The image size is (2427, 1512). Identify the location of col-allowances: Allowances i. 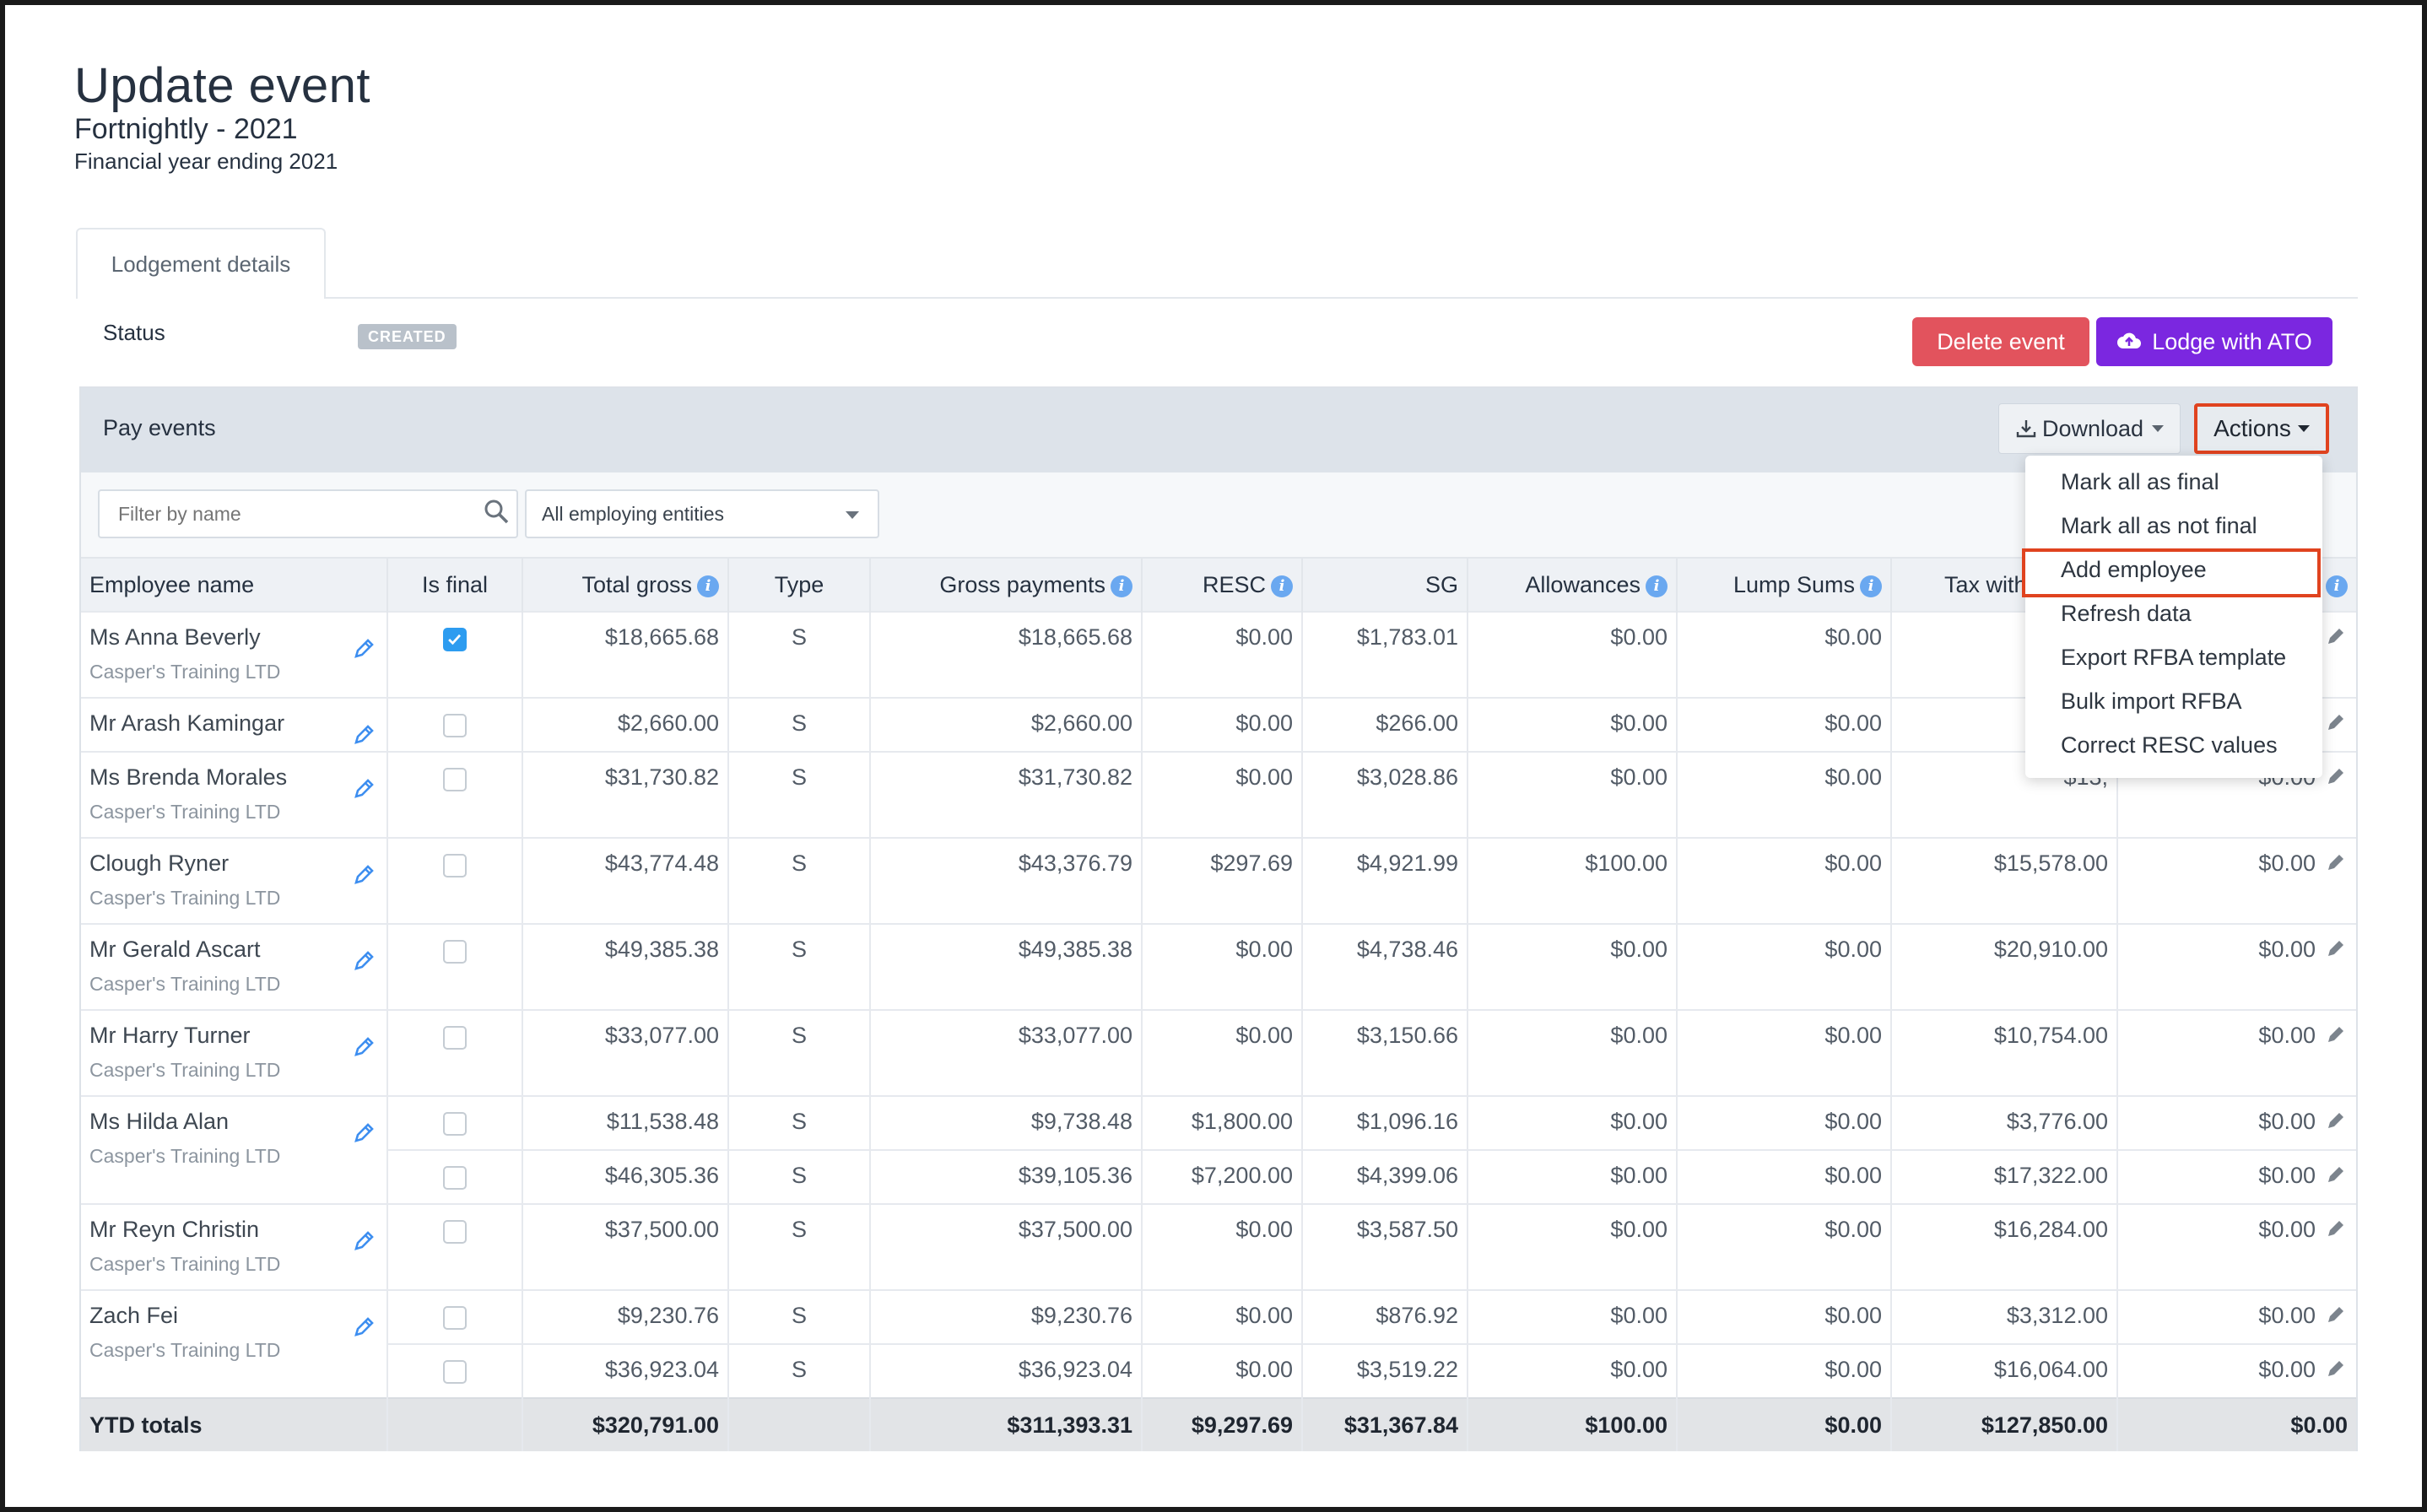
(1573, 584).